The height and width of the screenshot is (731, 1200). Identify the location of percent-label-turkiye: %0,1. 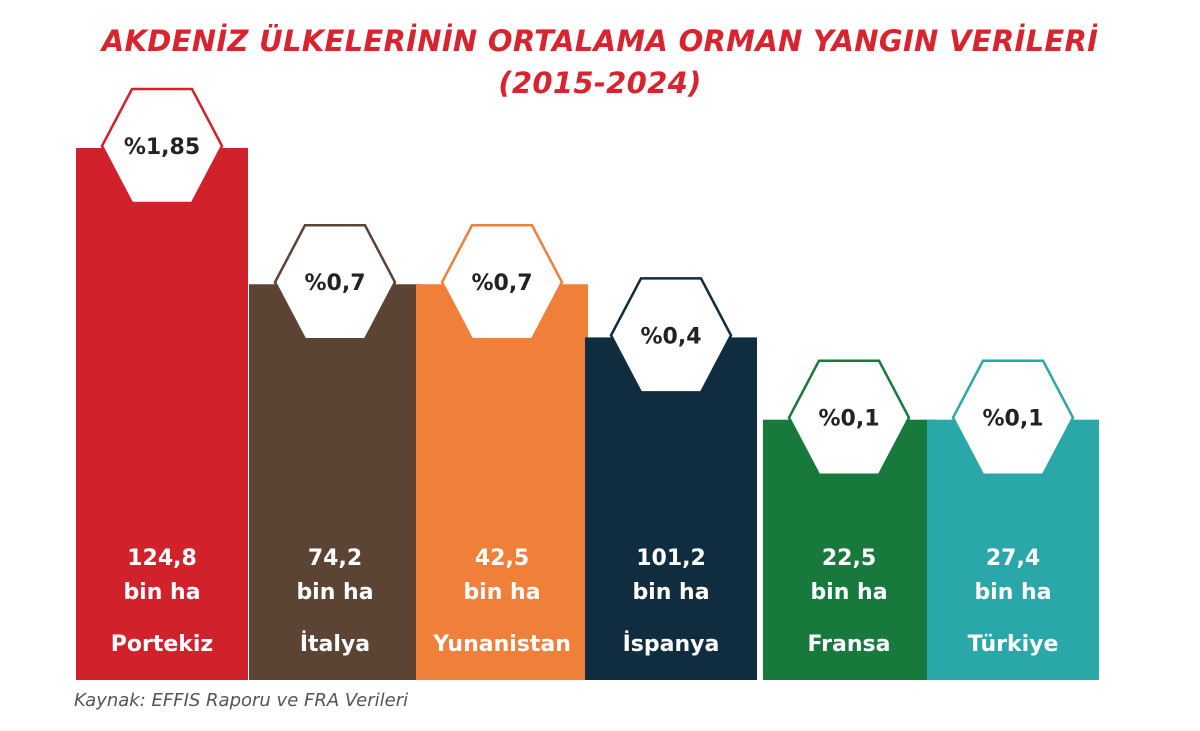
(1012, 419).